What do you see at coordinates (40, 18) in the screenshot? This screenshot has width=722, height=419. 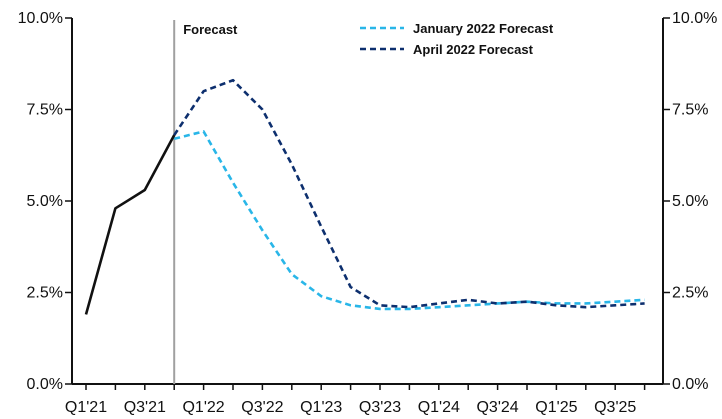 I see `y-tick-label-left: 10.0%` at bounding box center [40, 18].